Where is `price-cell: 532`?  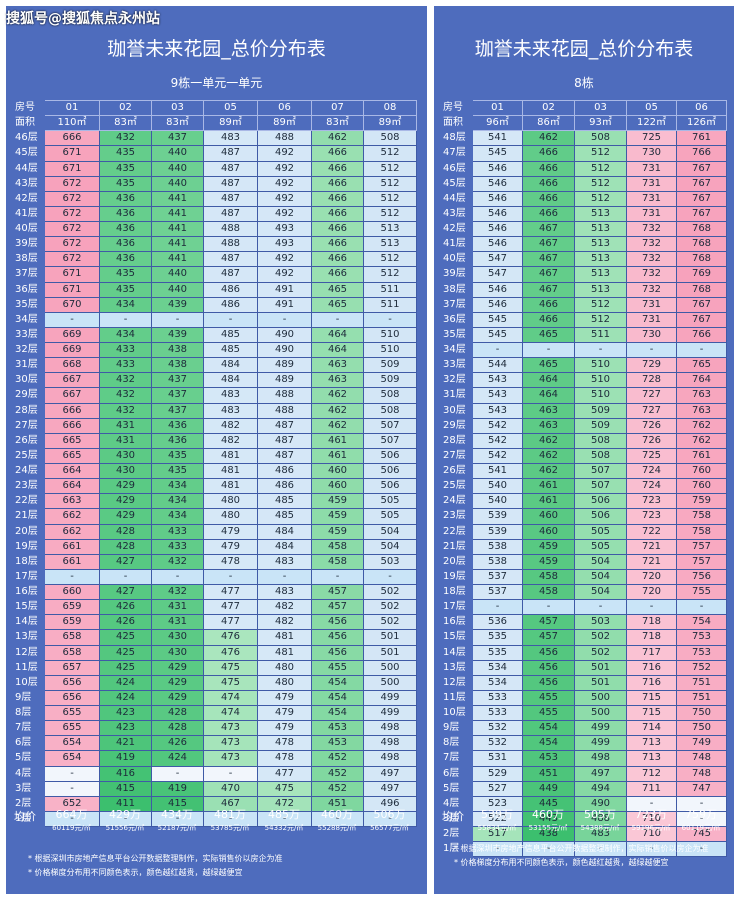
price-cell: 532 is located at coordinates (497, 728).